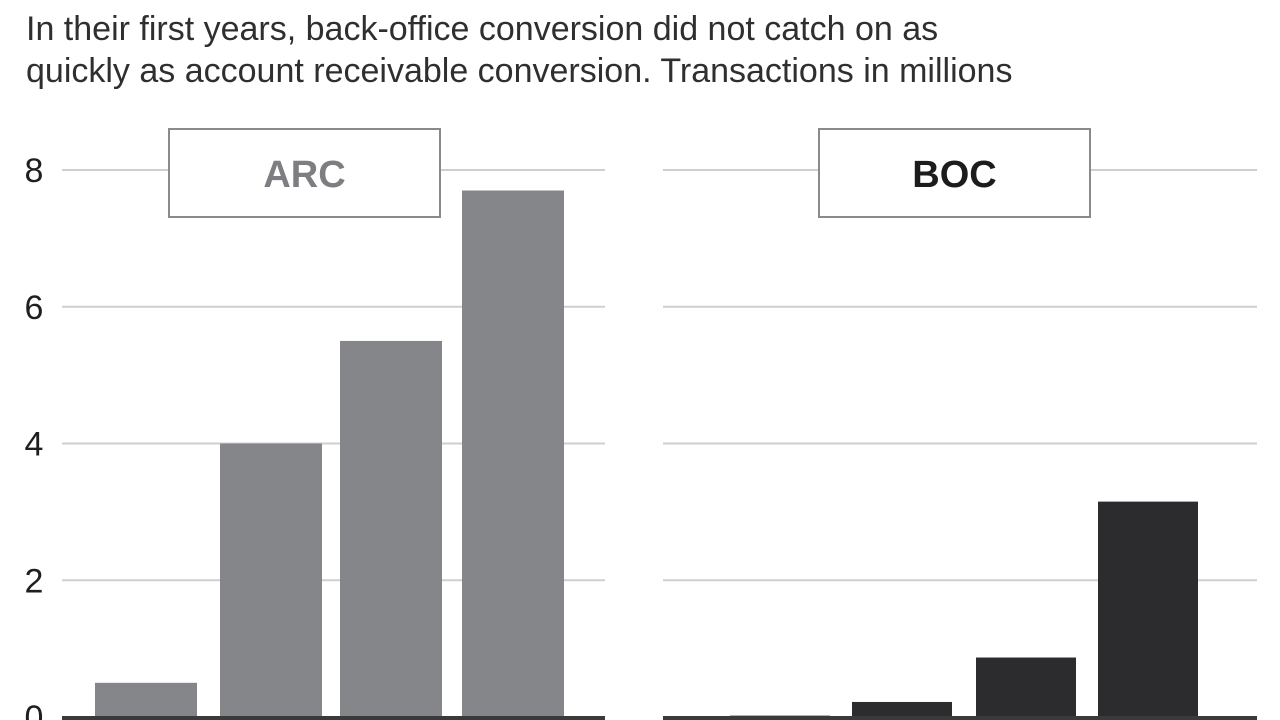 This screenshot has height=720, width=1280. I want to click on panel-label-box-boc, so click(954, 173).